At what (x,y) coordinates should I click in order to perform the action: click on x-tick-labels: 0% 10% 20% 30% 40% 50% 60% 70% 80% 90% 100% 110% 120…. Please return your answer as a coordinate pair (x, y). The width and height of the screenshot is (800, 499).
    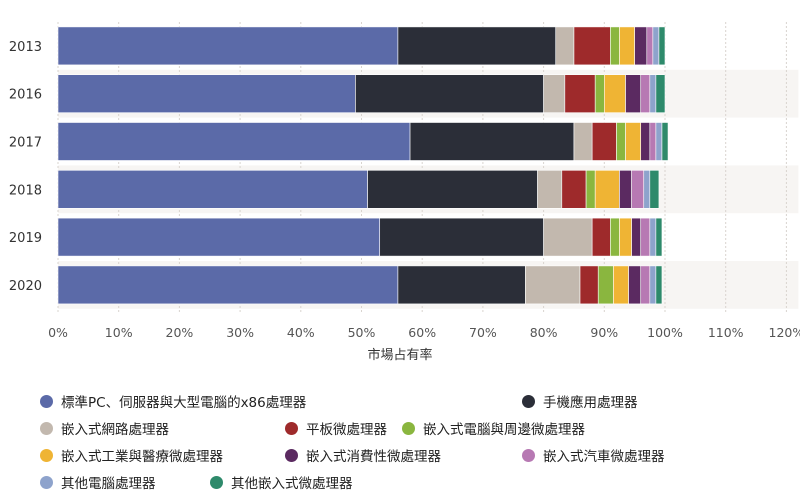
    Looking at the image, I should click on (424, 332).